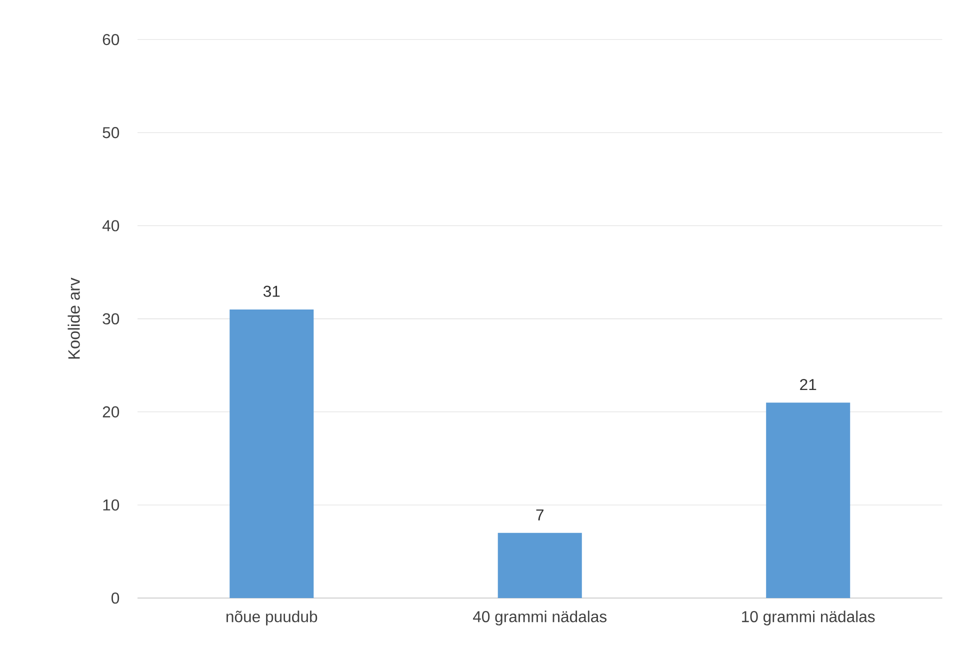  What do you see at coordinates (808, 384) in the screenshot?
I see `data-label: 21` at bounding box center [808, 384].